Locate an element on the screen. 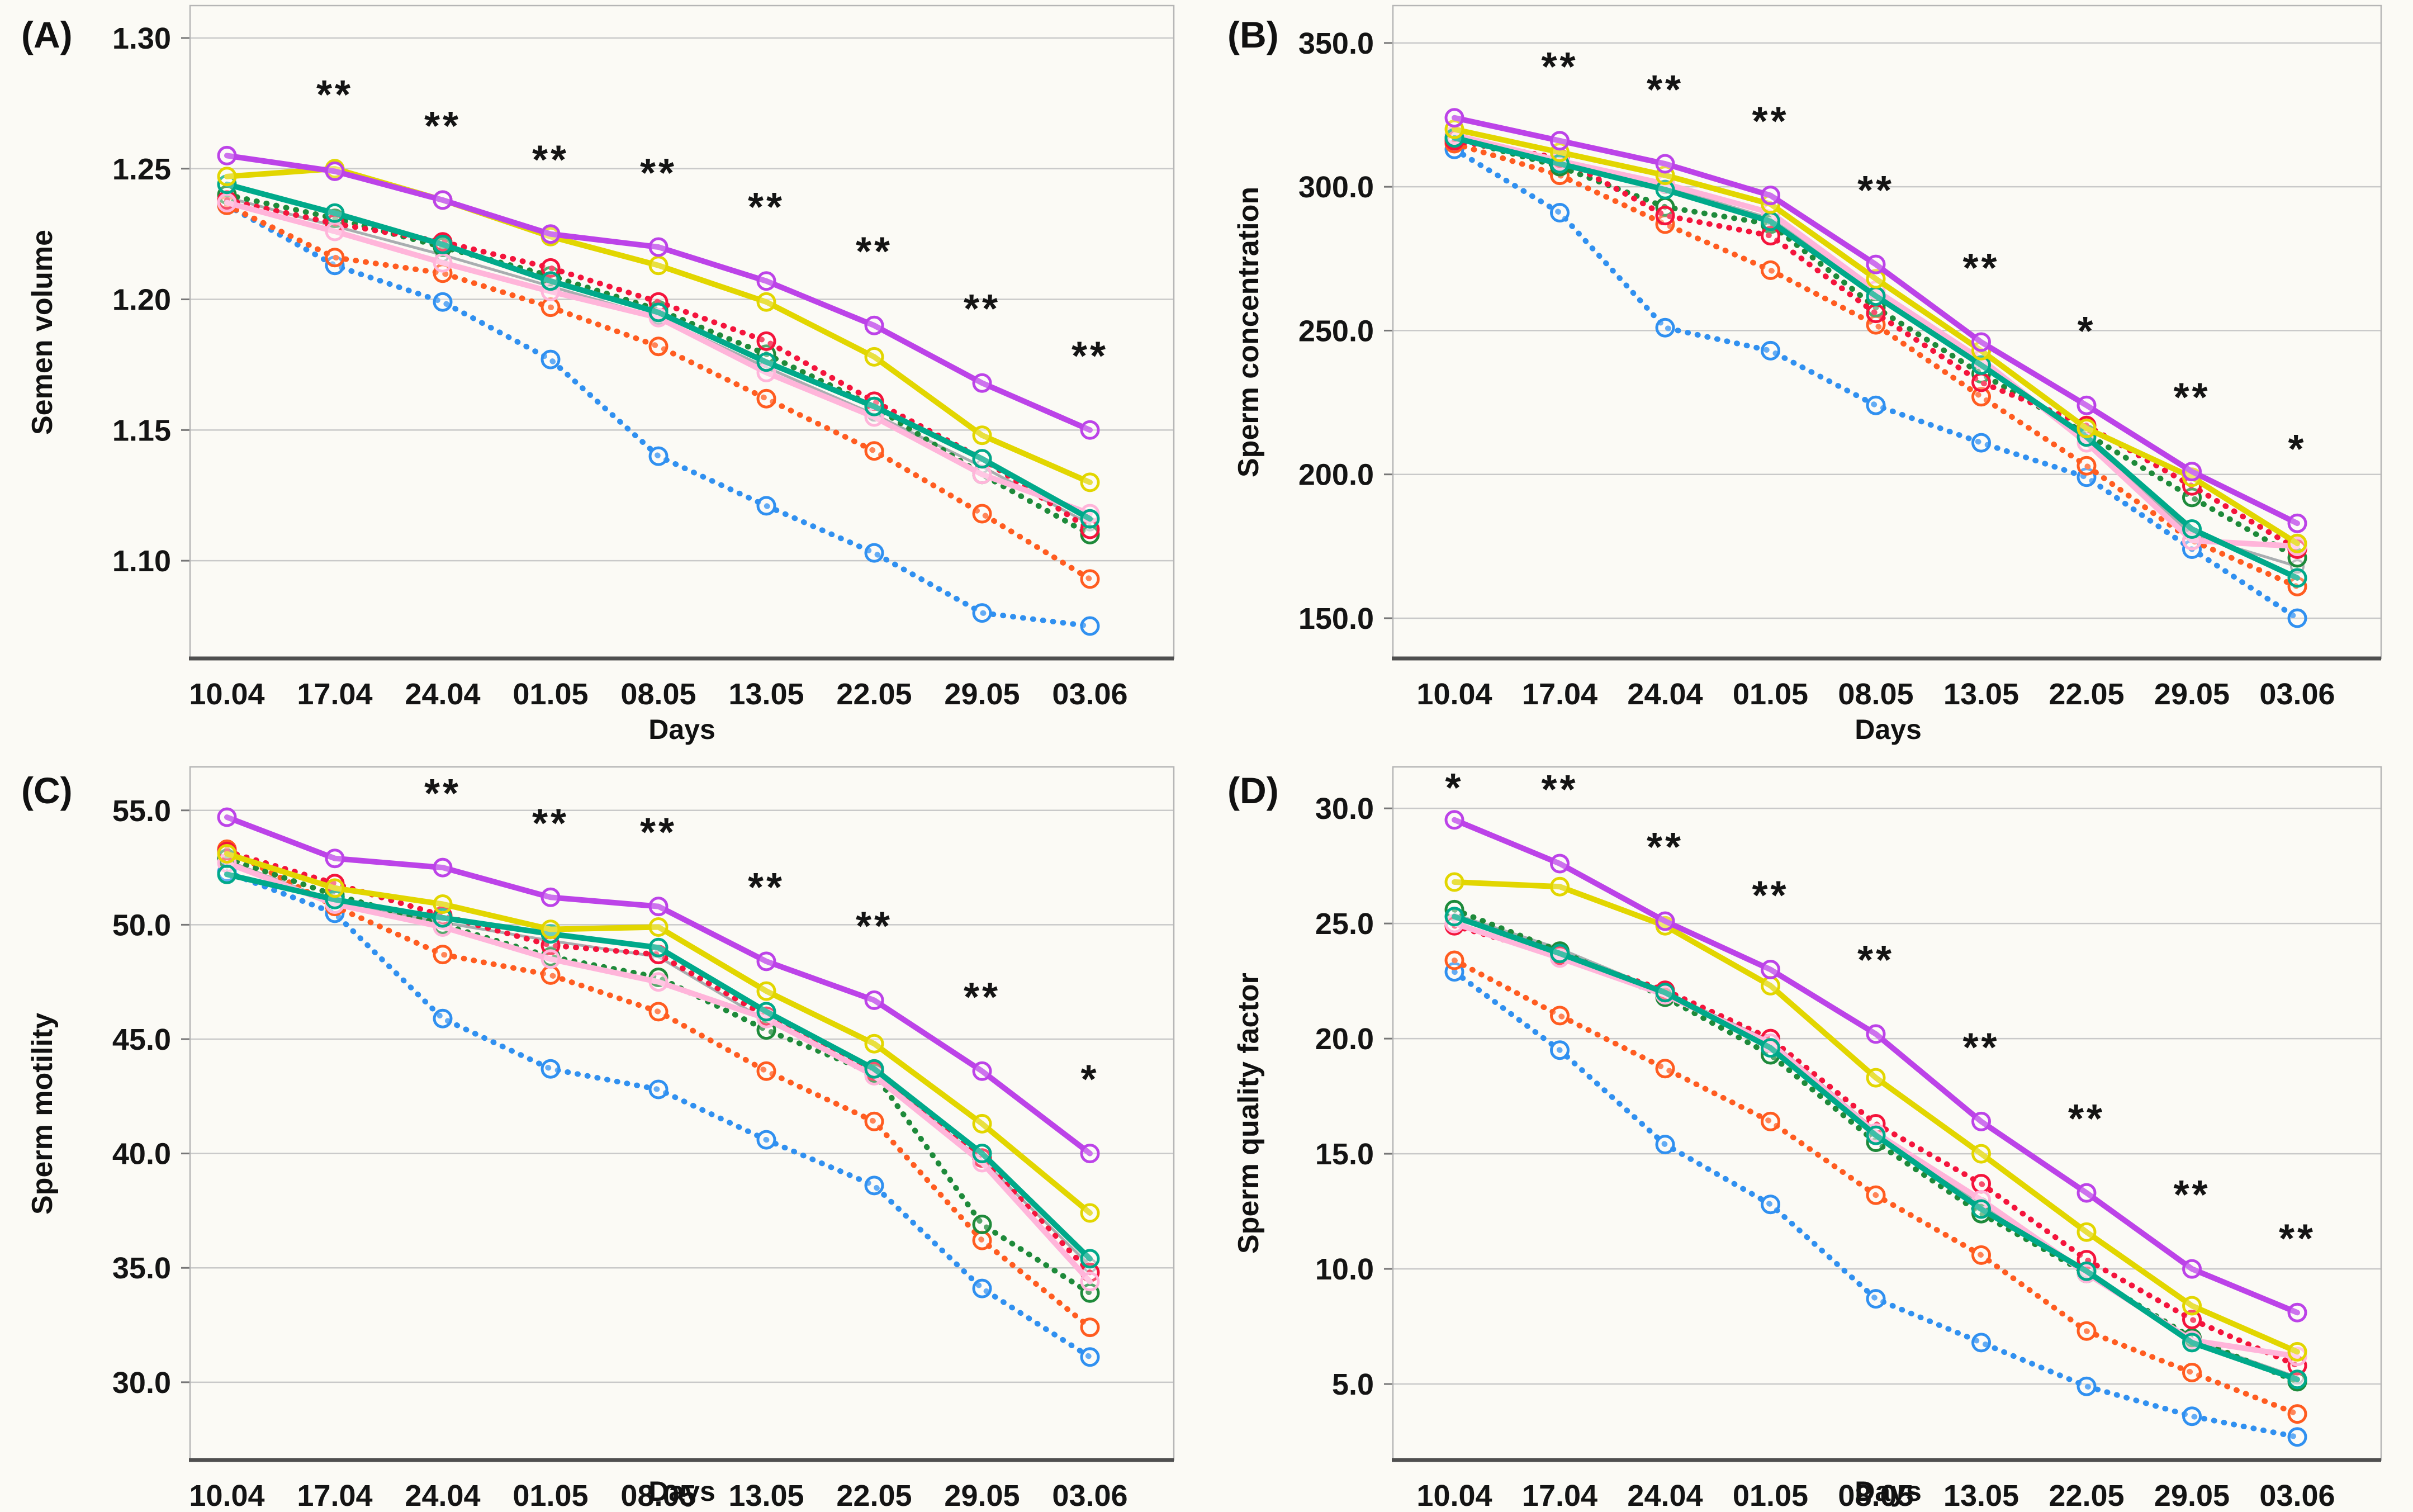  panel-c-letter: (C) is located at coordinates (47, 790).